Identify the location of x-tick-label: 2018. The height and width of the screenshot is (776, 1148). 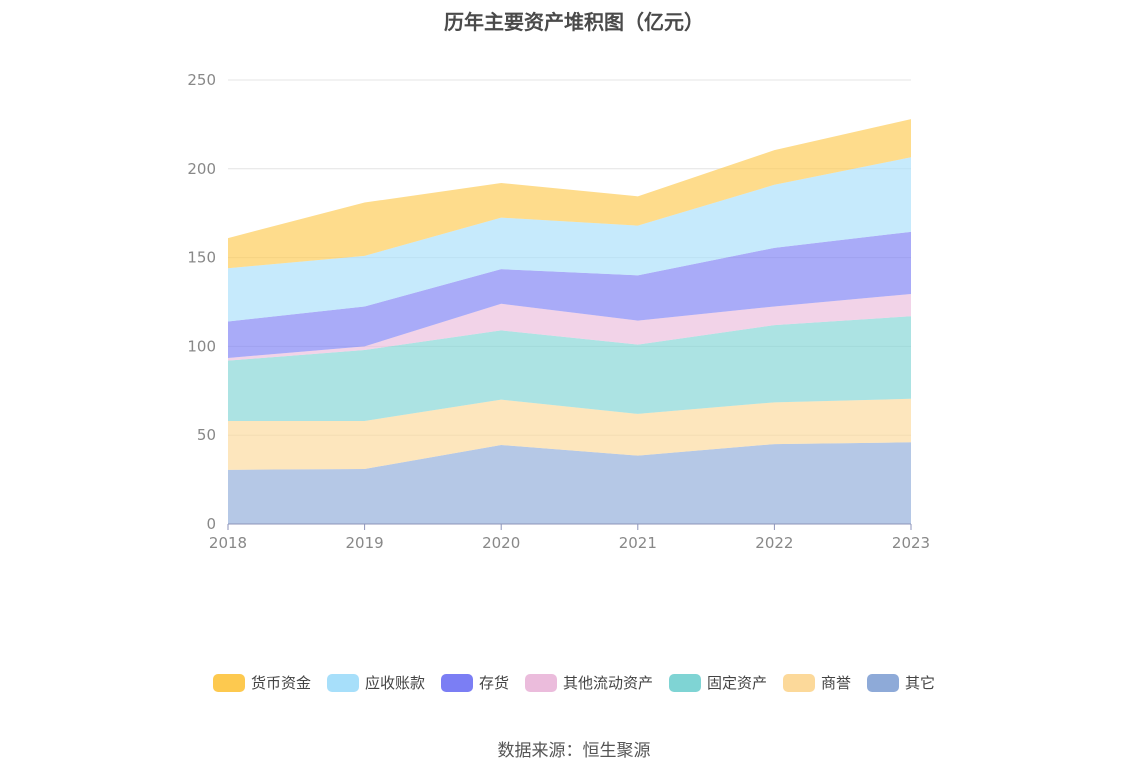
(228, 543).